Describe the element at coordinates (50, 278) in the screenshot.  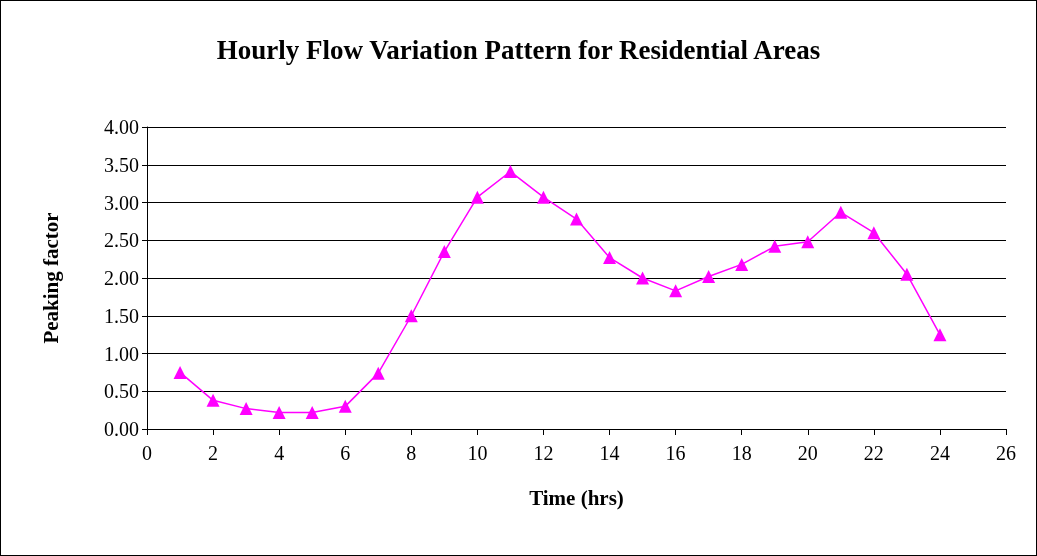
I see `y-axis-title: Peaking factor` at that location.